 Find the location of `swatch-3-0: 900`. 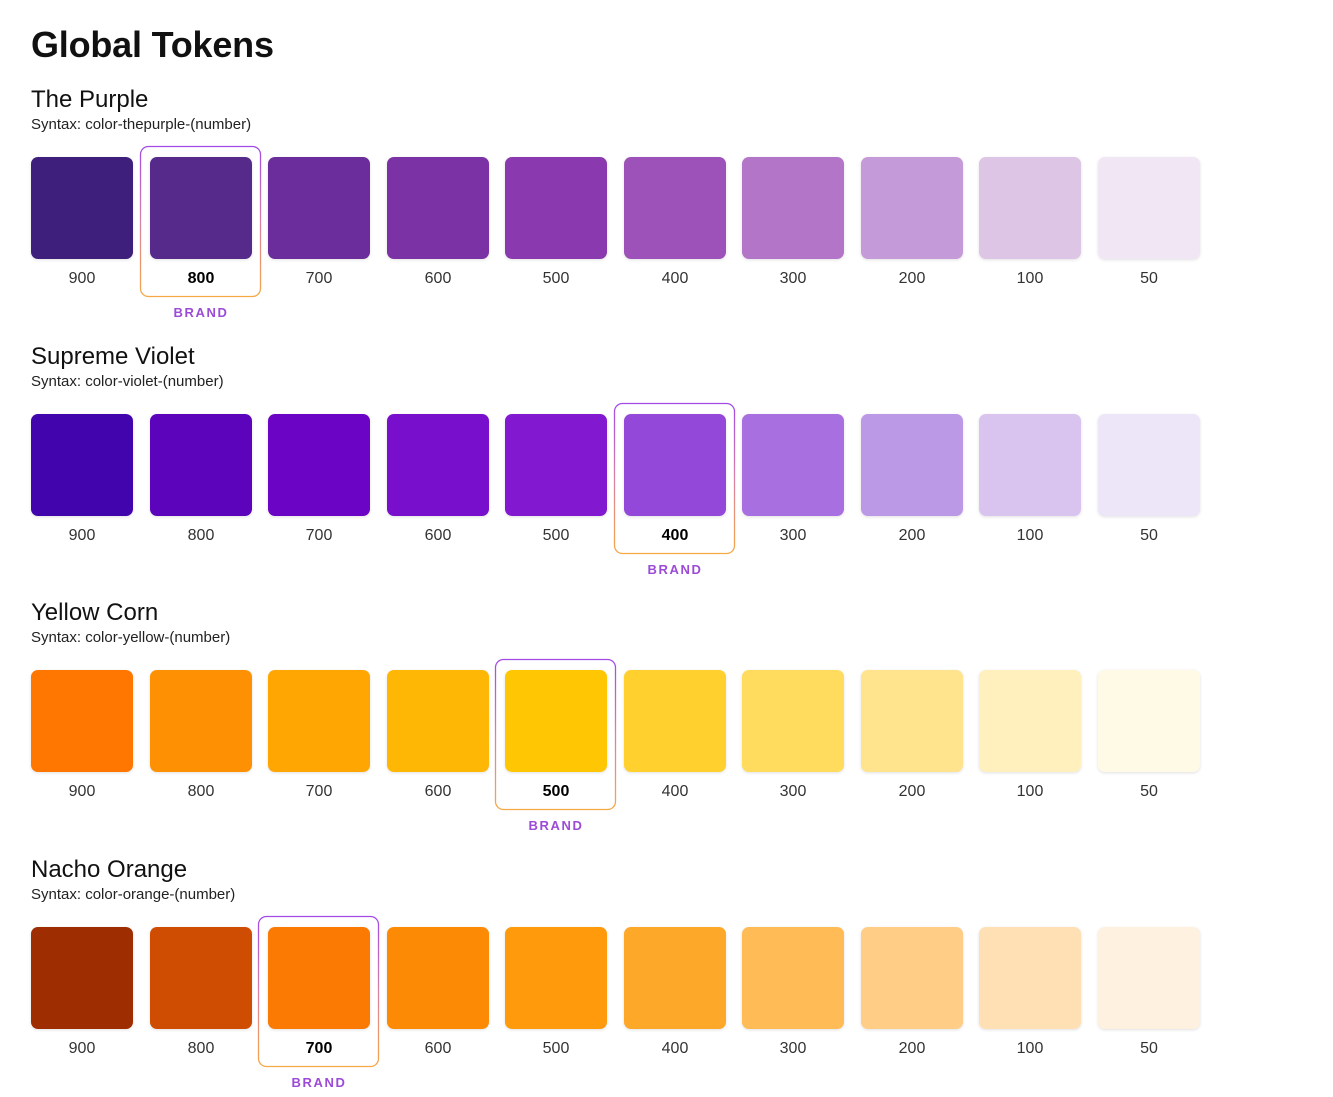

swatch-3-0: 900 is located at coordinates (82, 1002).